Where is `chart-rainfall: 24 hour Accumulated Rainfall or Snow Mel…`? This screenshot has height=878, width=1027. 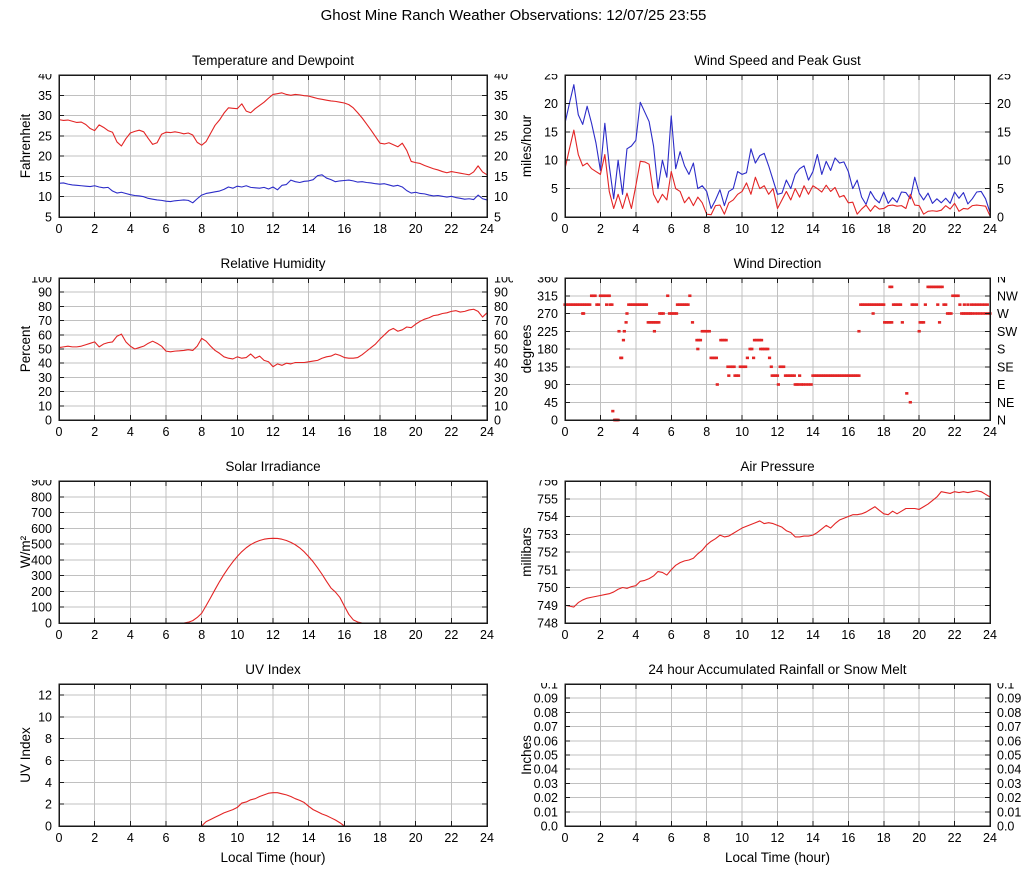
chart-rainfall: 24 hour Accumulated Rainfall or Snow Mel… is located at coordinates (770, 758).